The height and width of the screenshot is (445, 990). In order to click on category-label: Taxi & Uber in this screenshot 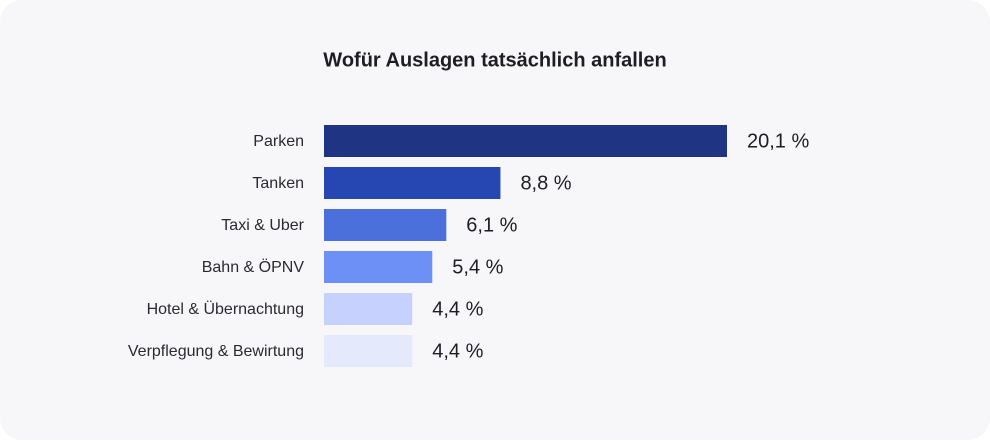, I will do `click(262, 225)`.